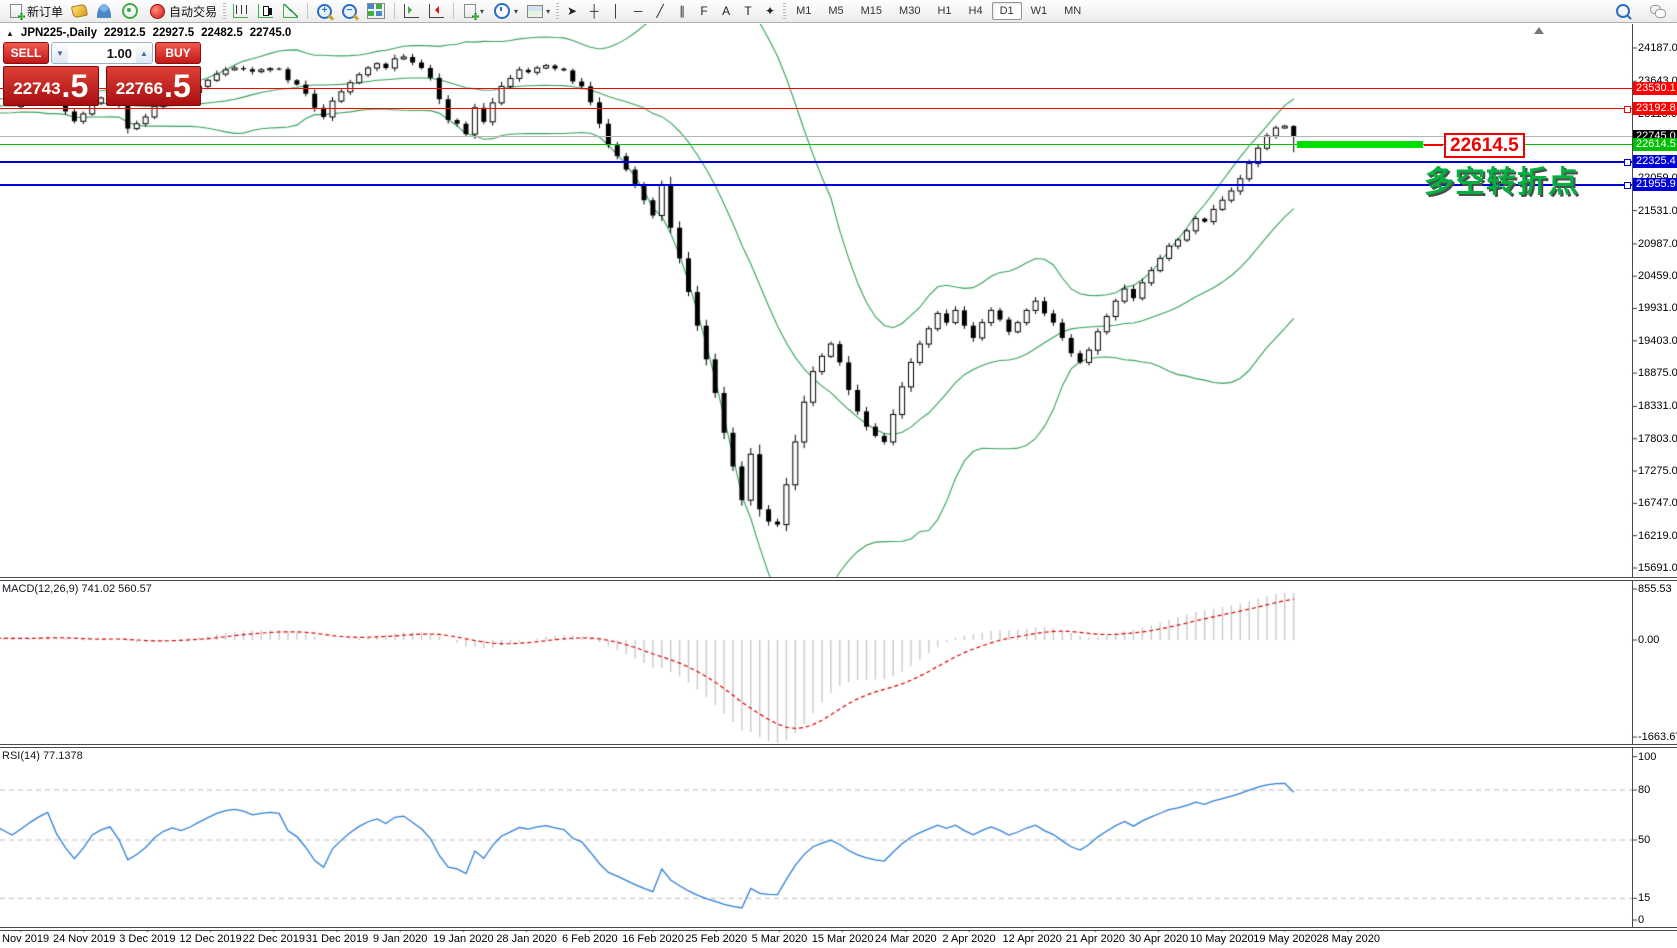  I want to click on text-tool-button: A, so click(726, 11).